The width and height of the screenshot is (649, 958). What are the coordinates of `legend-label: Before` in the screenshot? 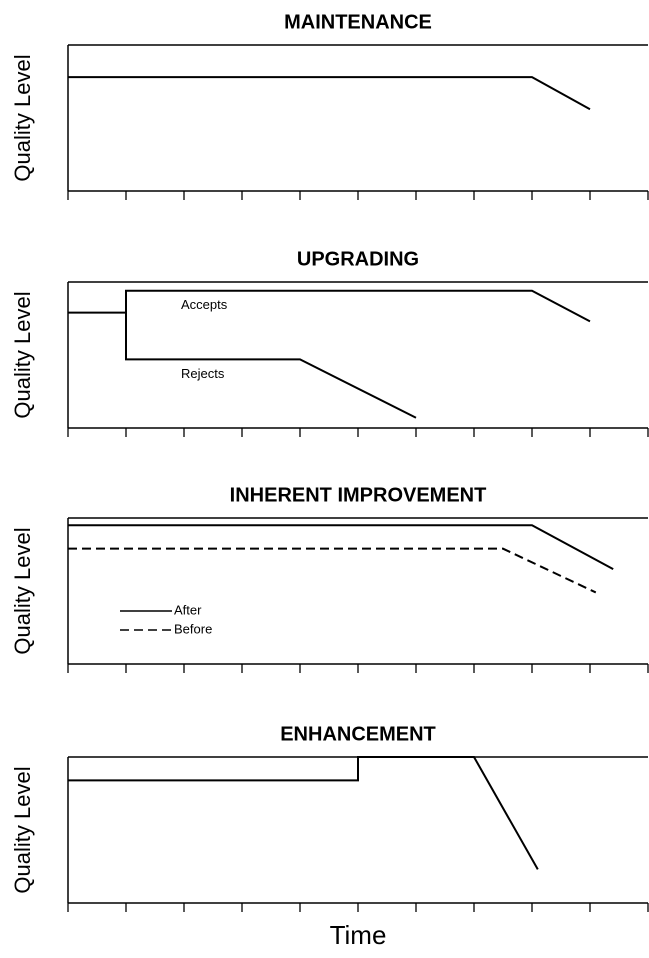 It's located at (193, 628).